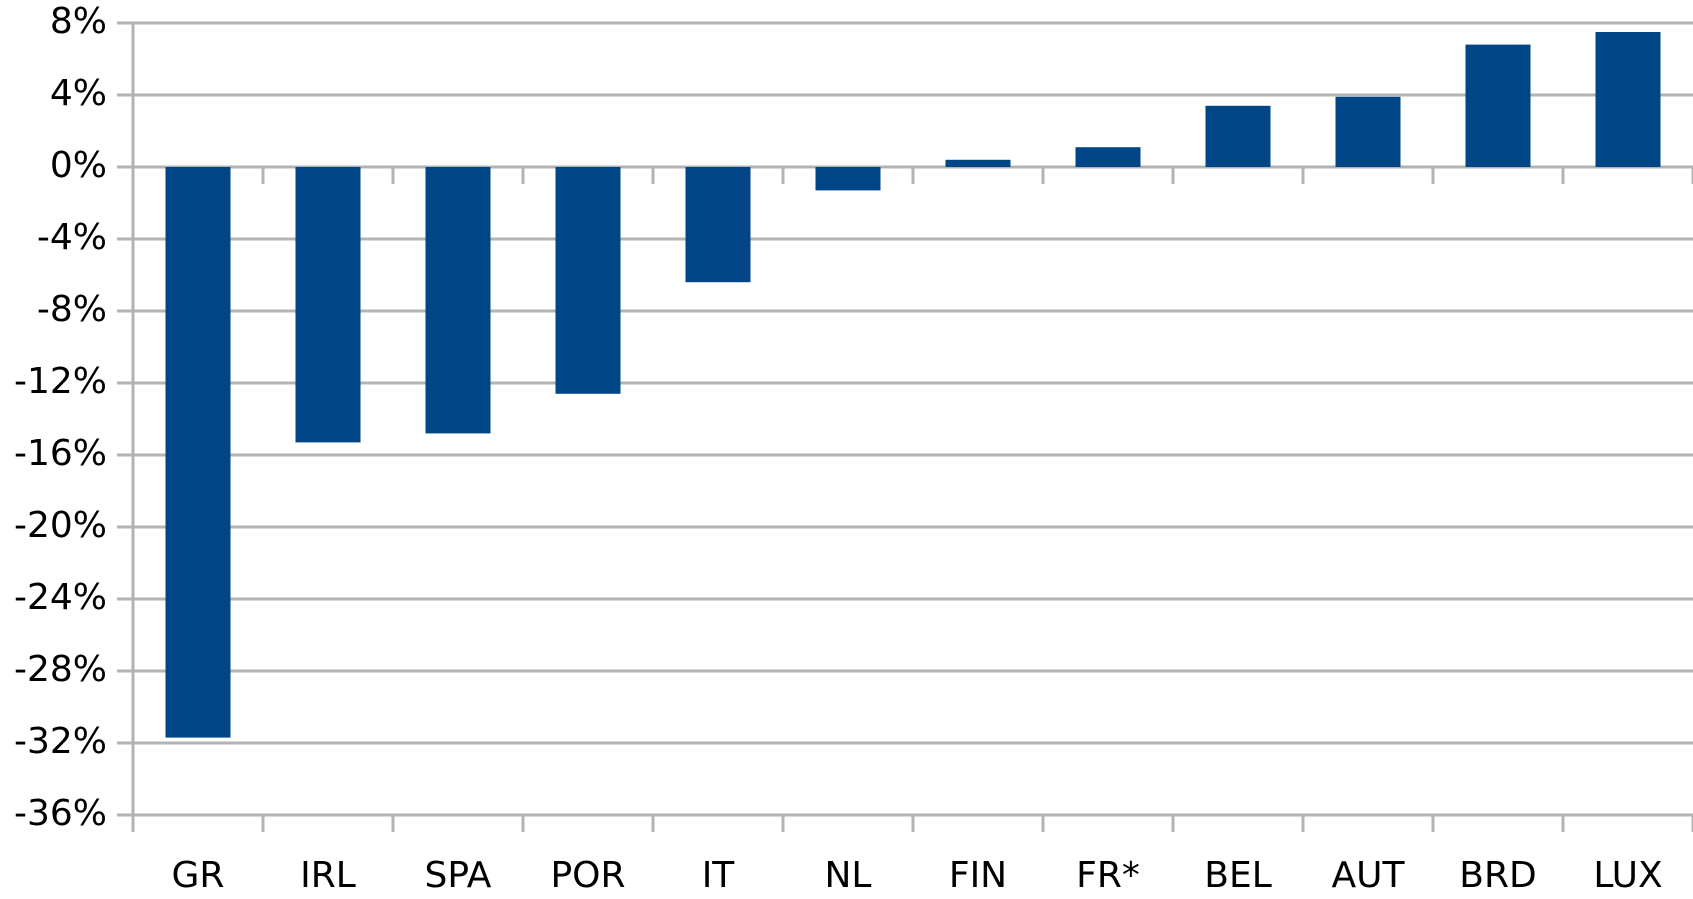 The width and height of the screenshot is (1693, 899). Describe the element at coordinates (60, 381) in the screenshot. I see `y-tick-label: -12%` at that location.